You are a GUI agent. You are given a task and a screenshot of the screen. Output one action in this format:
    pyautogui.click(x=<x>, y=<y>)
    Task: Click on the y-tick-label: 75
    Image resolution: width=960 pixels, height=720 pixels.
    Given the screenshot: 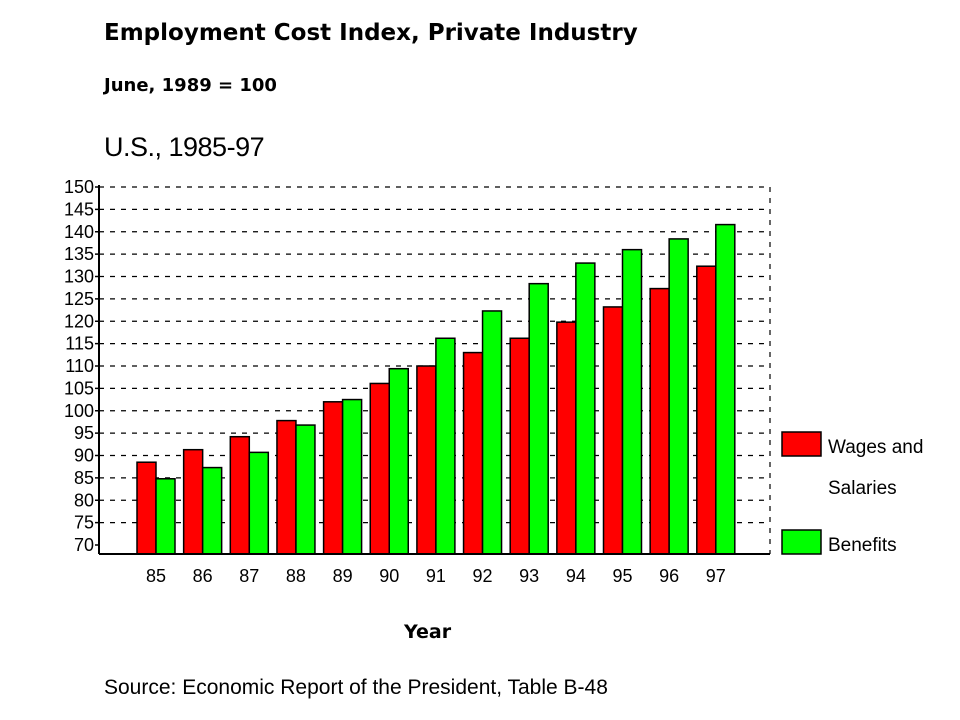 What is the action you would take?
    pyautogui.click(x=84, y=523)
    